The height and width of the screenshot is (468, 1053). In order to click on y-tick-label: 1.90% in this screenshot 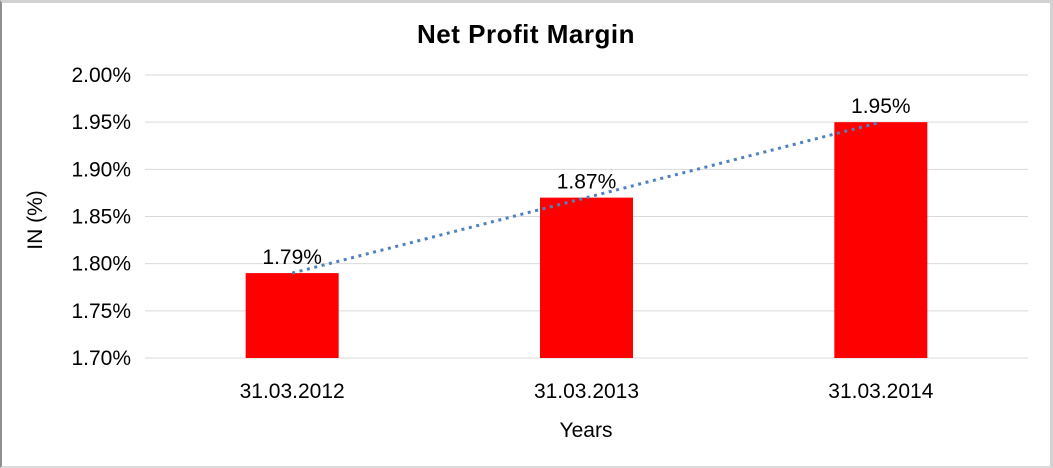, I will do `click(101, 169)`.